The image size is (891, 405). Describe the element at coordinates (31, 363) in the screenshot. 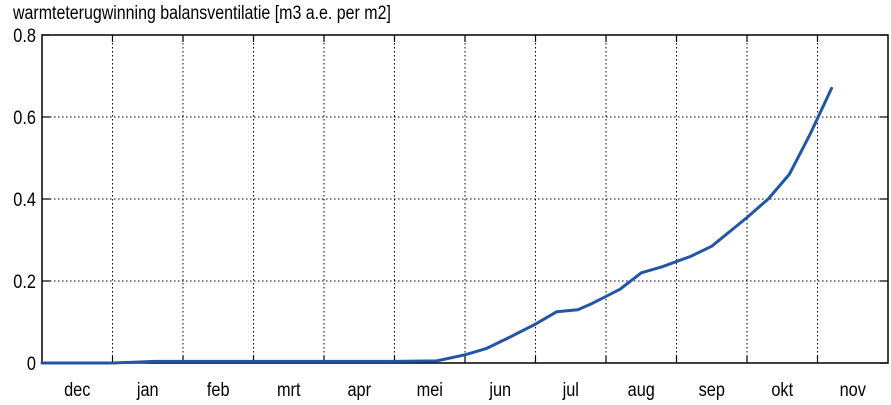

I see `y-tick-label: 0` at that location.